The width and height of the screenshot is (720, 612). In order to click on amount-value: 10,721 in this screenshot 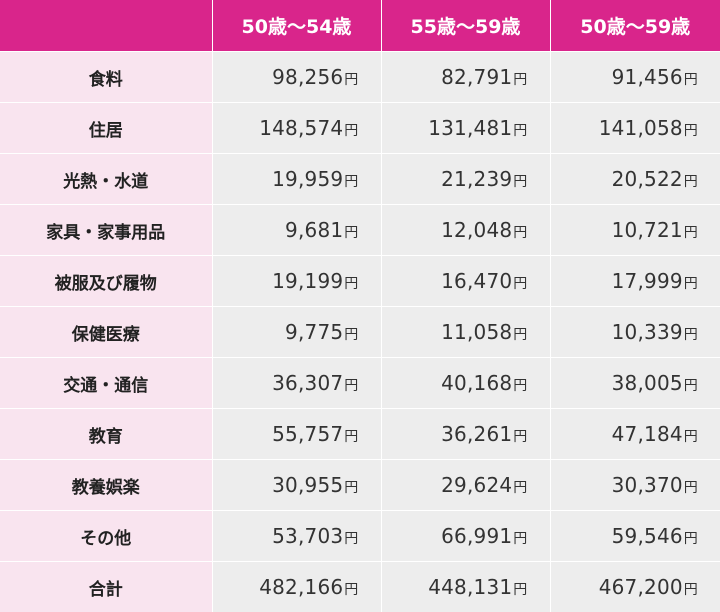, I will do `click(647, 230)`.